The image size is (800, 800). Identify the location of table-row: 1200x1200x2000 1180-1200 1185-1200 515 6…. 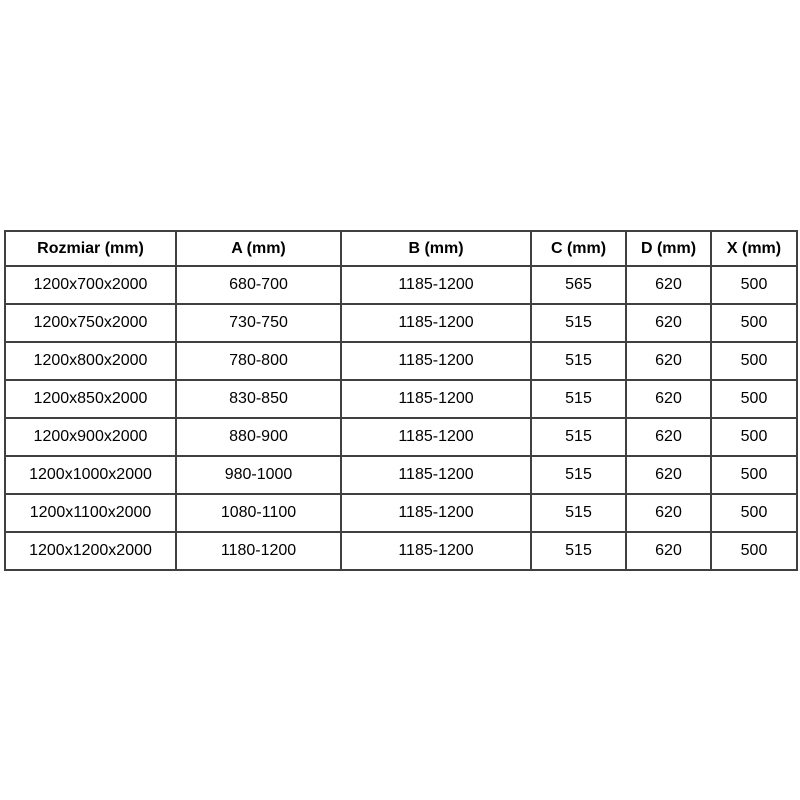
(401, 551).